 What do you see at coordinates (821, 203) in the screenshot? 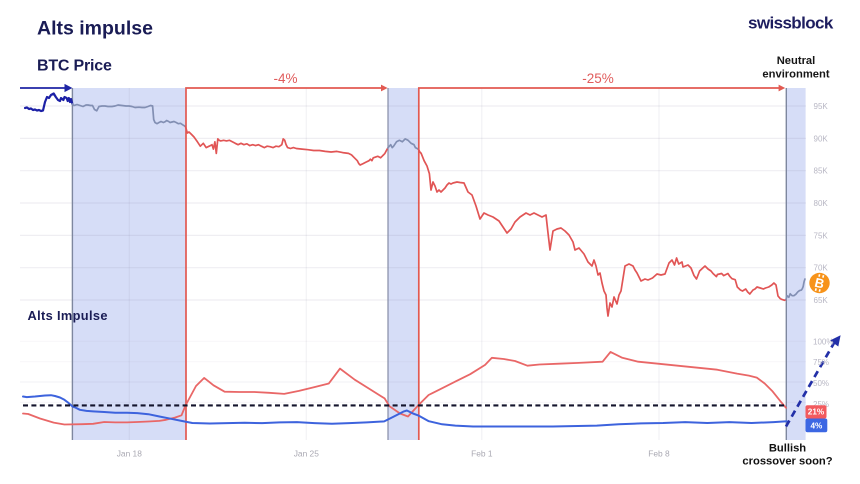
I see `svg-text: 80K` at bounding box center [821, 203].